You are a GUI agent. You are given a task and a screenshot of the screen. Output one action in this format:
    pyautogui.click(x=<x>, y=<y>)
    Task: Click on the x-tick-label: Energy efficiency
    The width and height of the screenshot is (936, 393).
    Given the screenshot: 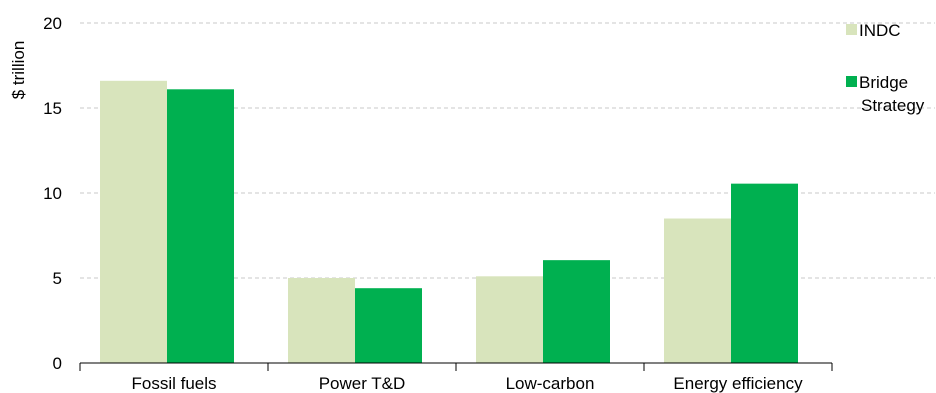 What is the action you would take?
    pyautogui.click(x=738, y=383)
    